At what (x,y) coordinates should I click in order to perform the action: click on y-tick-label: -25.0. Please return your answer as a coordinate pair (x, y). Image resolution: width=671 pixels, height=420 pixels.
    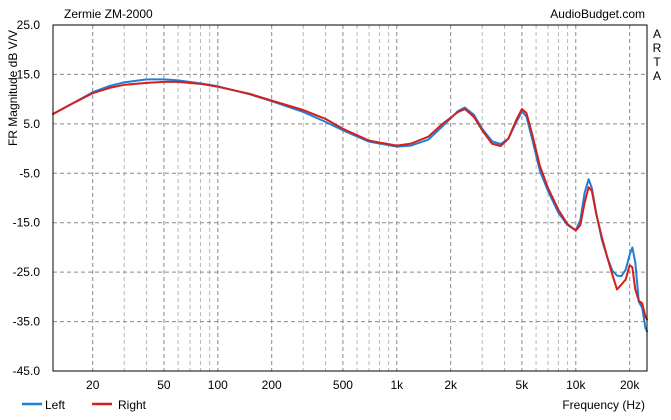
    Looking at the image, I should click on (27, 272).